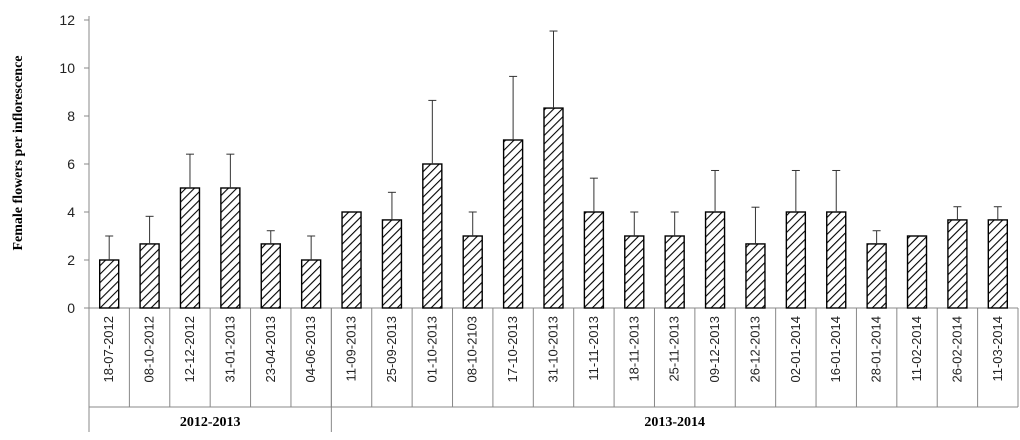 Image resolution: width=1020 pixels, height=440 pixels. I want to click on x-tick-label: 23-04-2013, so click(270, 349).